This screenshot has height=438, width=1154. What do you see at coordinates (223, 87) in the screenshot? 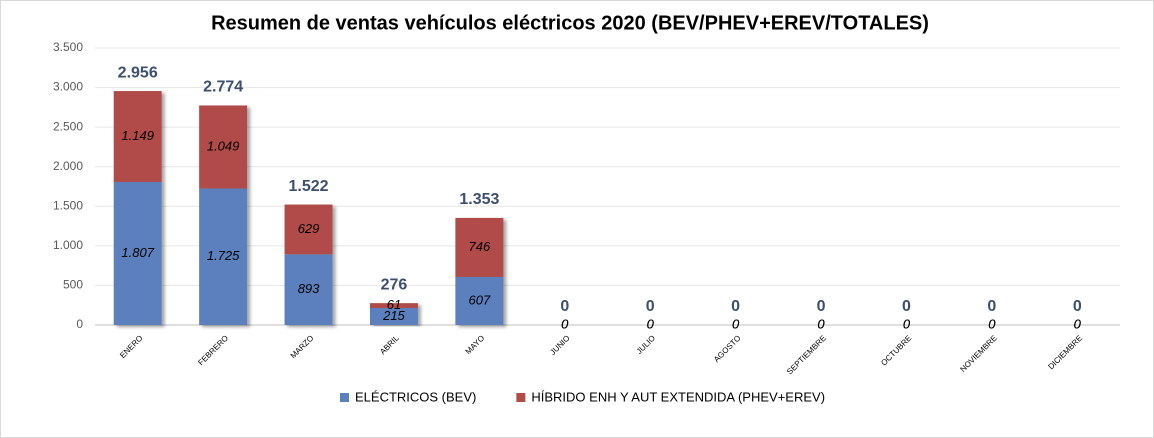
I see `total-label: 2.774` at bounding box center [223, 87].